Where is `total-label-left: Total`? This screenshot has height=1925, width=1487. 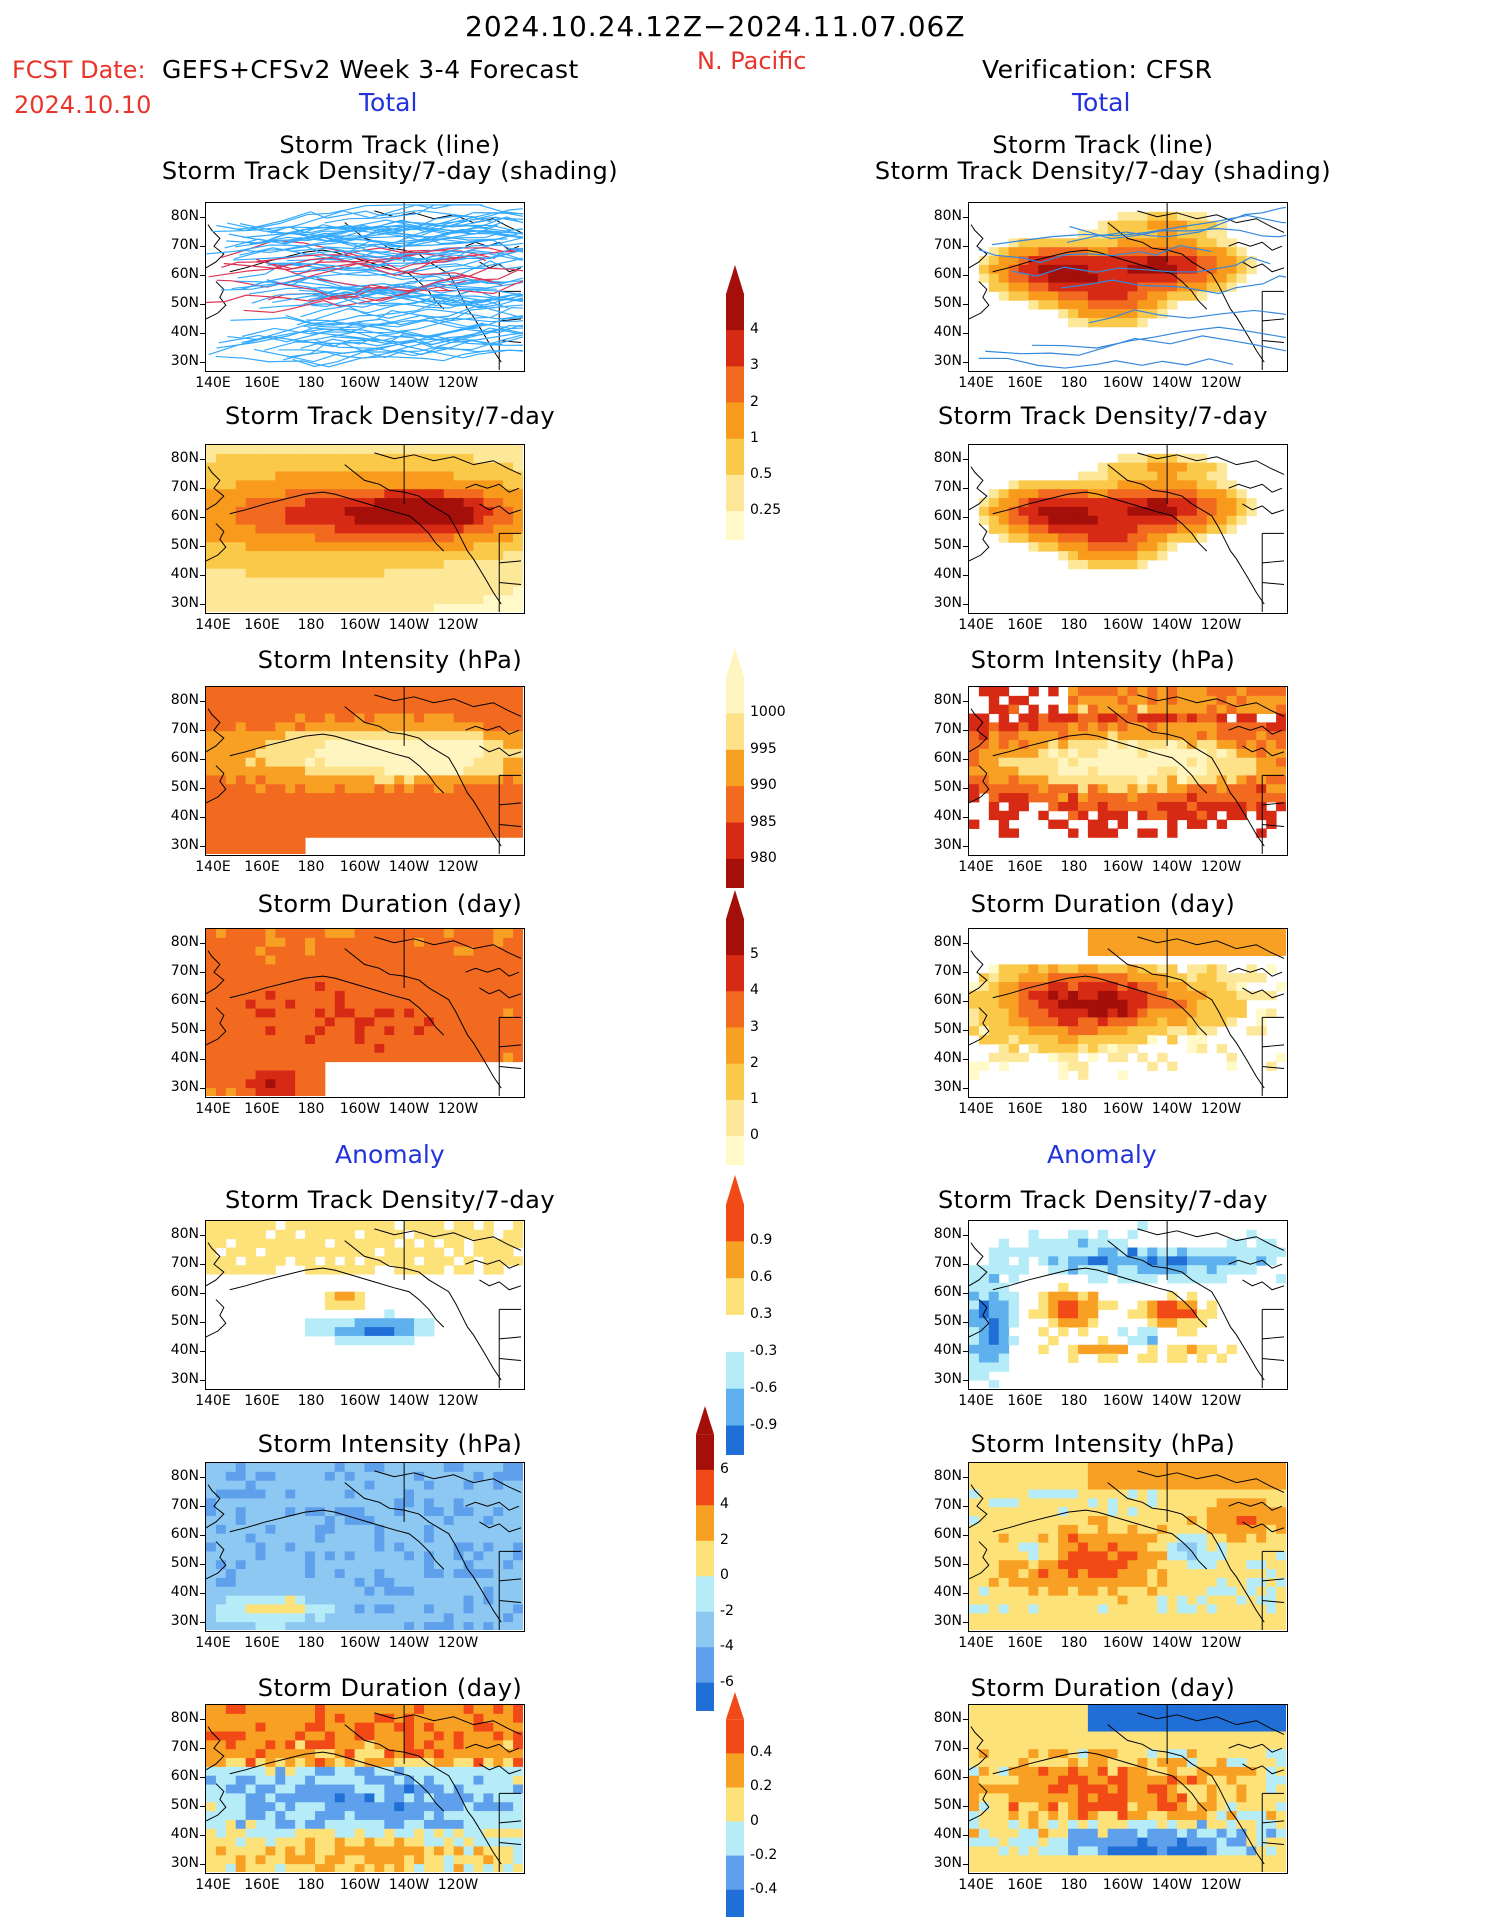 total-label-left: Total is located at coordinates (388, 102).